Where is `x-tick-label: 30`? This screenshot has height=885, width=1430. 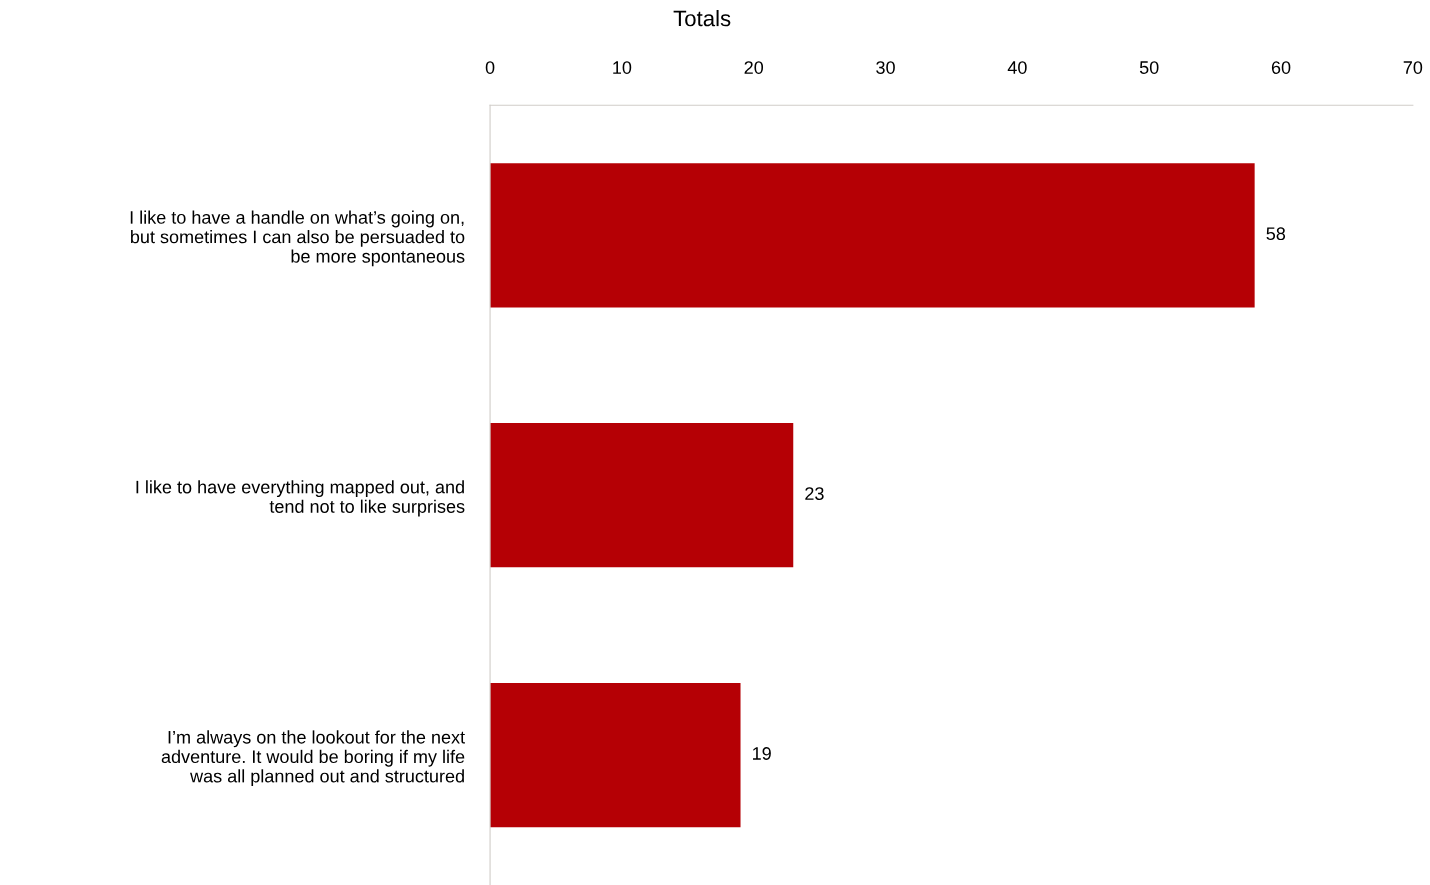 x-tick-label: 30 is located at coordinates (885, 67).